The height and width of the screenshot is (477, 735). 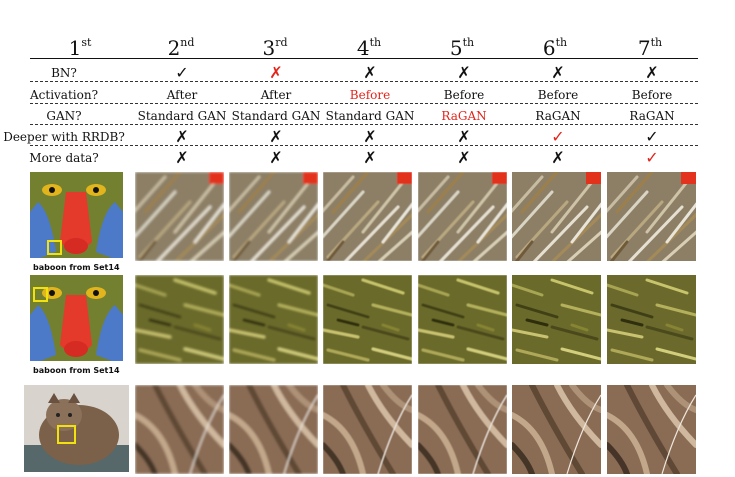 I want to click on column-number: 4, so click(x=363, y=48).